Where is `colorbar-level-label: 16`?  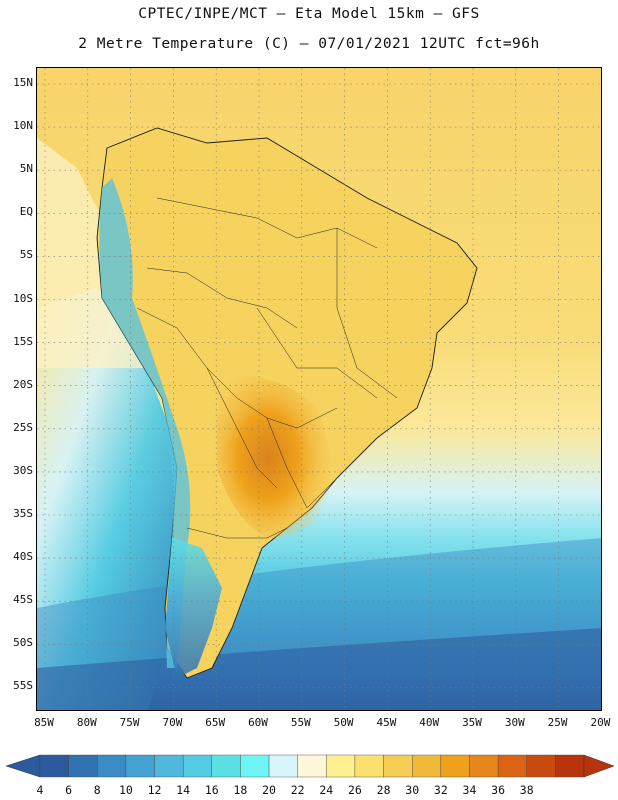 colorbar-level-label: 16 is located at coordinates (211, 790).